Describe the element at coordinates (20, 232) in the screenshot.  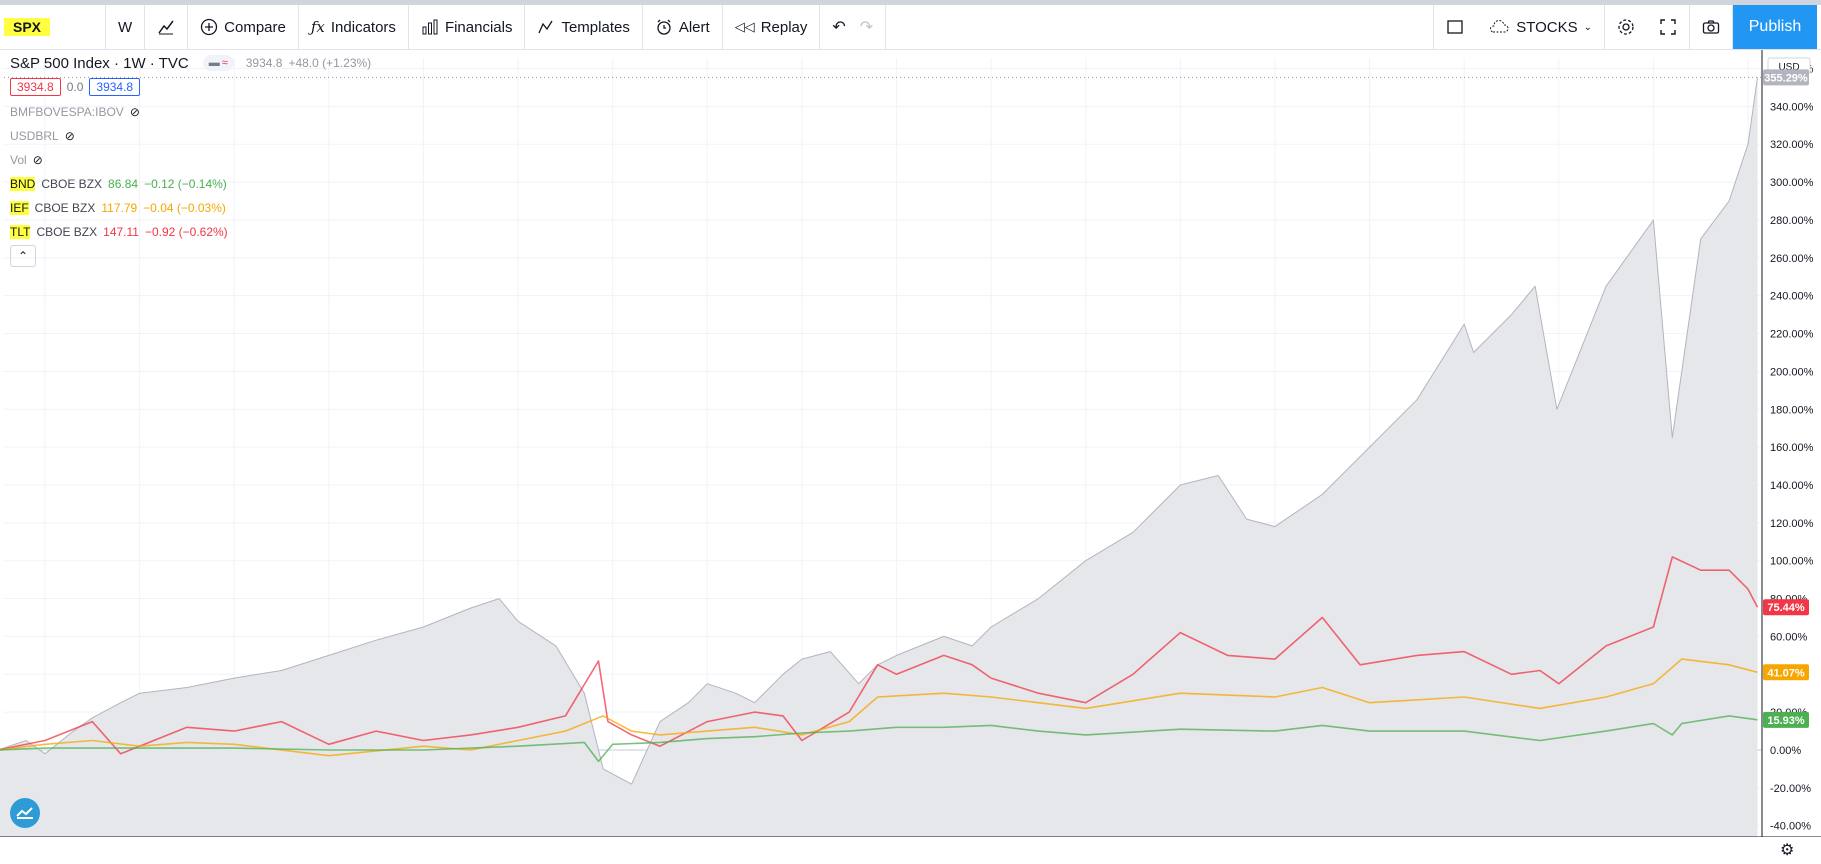
I see `series-symbol: TLT` at that location.